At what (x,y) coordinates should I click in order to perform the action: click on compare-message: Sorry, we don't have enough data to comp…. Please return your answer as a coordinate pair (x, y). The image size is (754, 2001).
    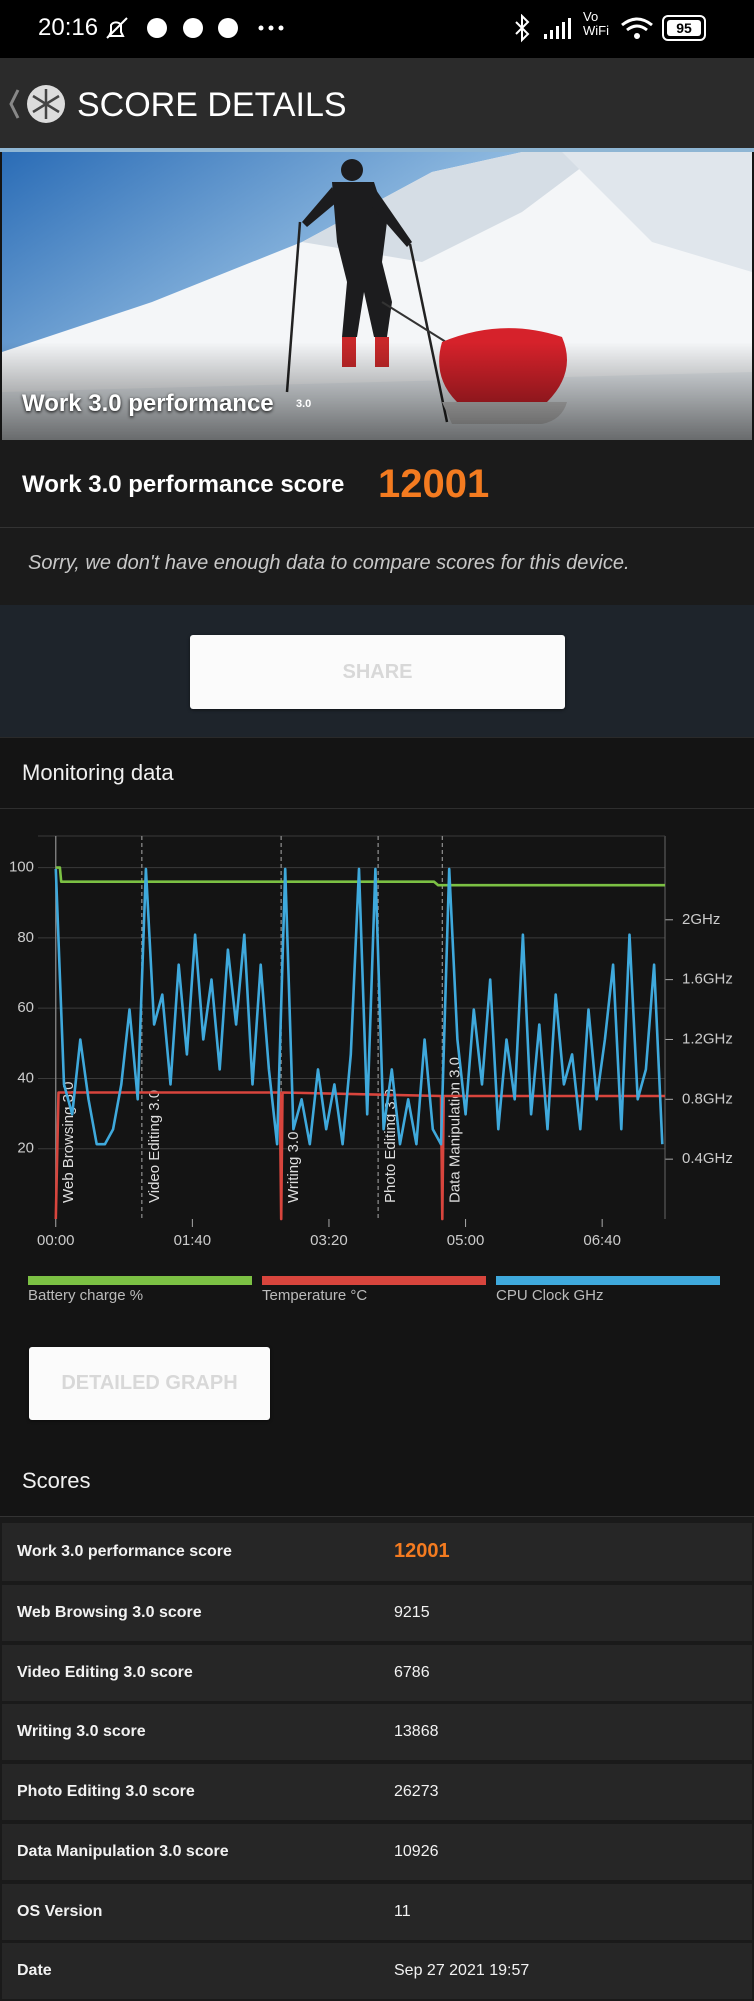
    Looking at the image, I should click on (329, 563).